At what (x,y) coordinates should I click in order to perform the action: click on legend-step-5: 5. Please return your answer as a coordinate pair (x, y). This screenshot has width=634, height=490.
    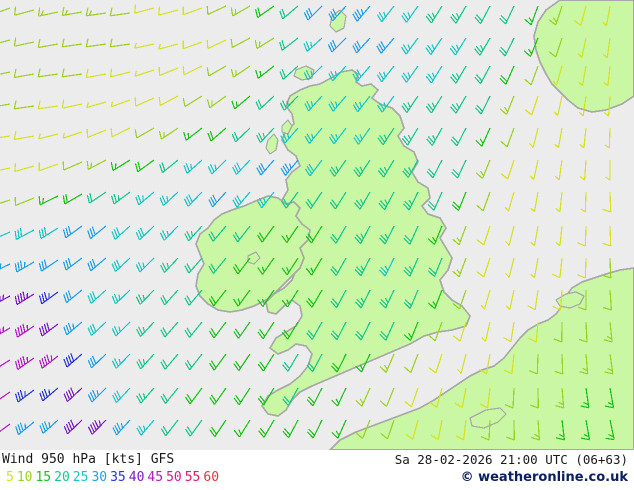
    Looking at the image, I should click on (10, 477).